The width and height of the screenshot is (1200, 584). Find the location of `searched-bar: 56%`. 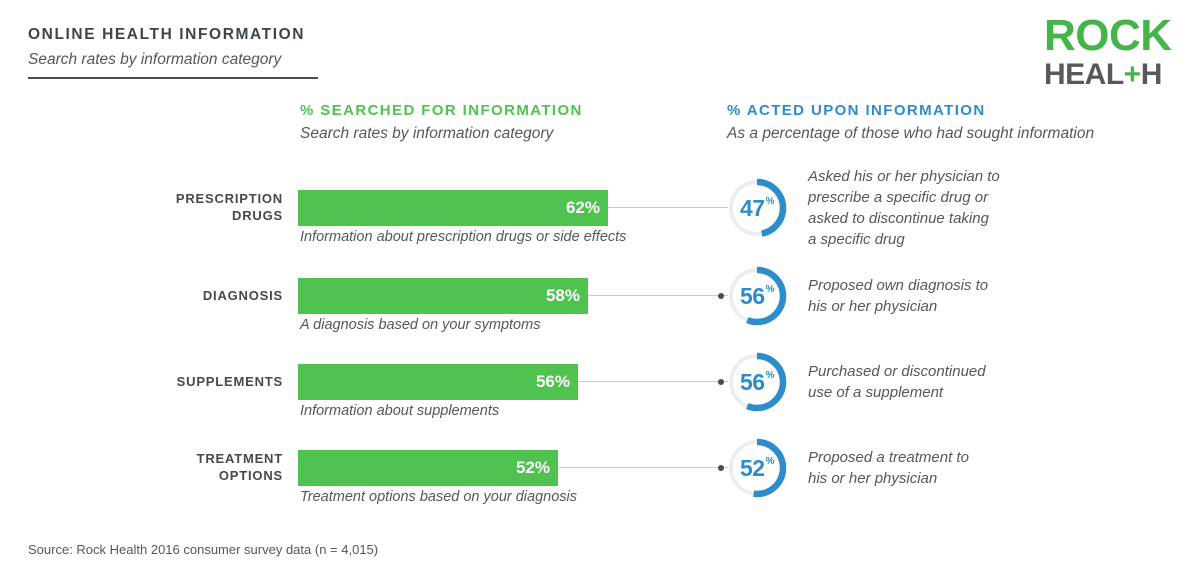

searched-bar: 56% is located at coordinates (438, 382).